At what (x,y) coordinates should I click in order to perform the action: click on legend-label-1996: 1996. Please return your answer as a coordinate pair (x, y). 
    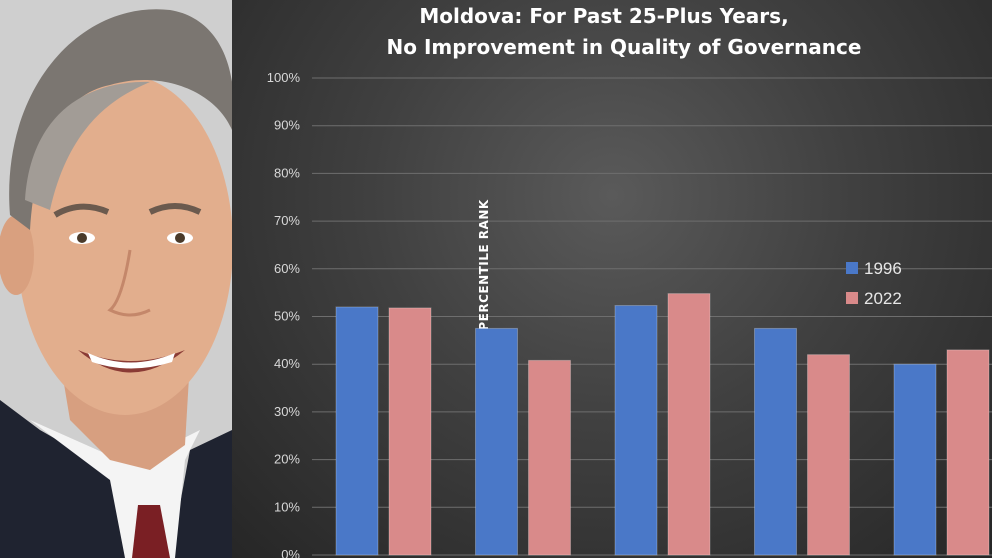
    Looking at the image, I should click on (883, 268).